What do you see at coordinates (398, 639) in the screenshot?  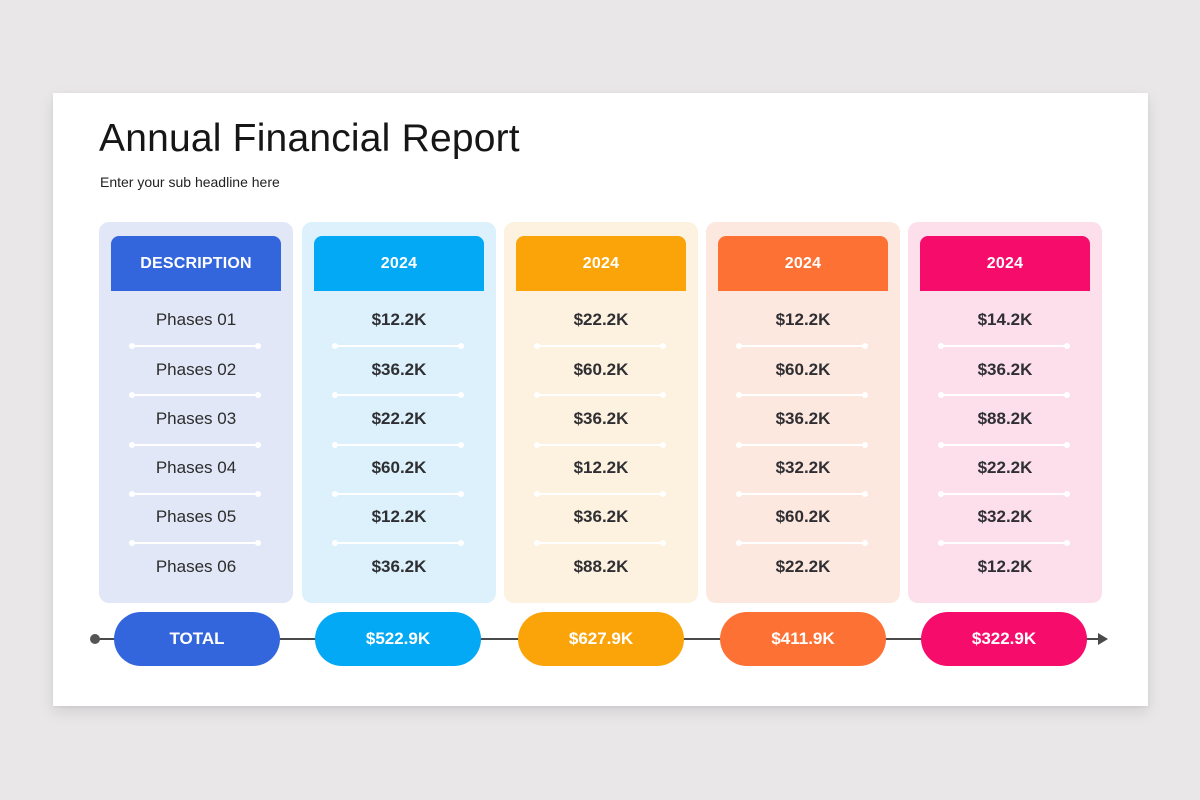 I see `total-pill-1: $522.9K` at bounding box center [398, 639].